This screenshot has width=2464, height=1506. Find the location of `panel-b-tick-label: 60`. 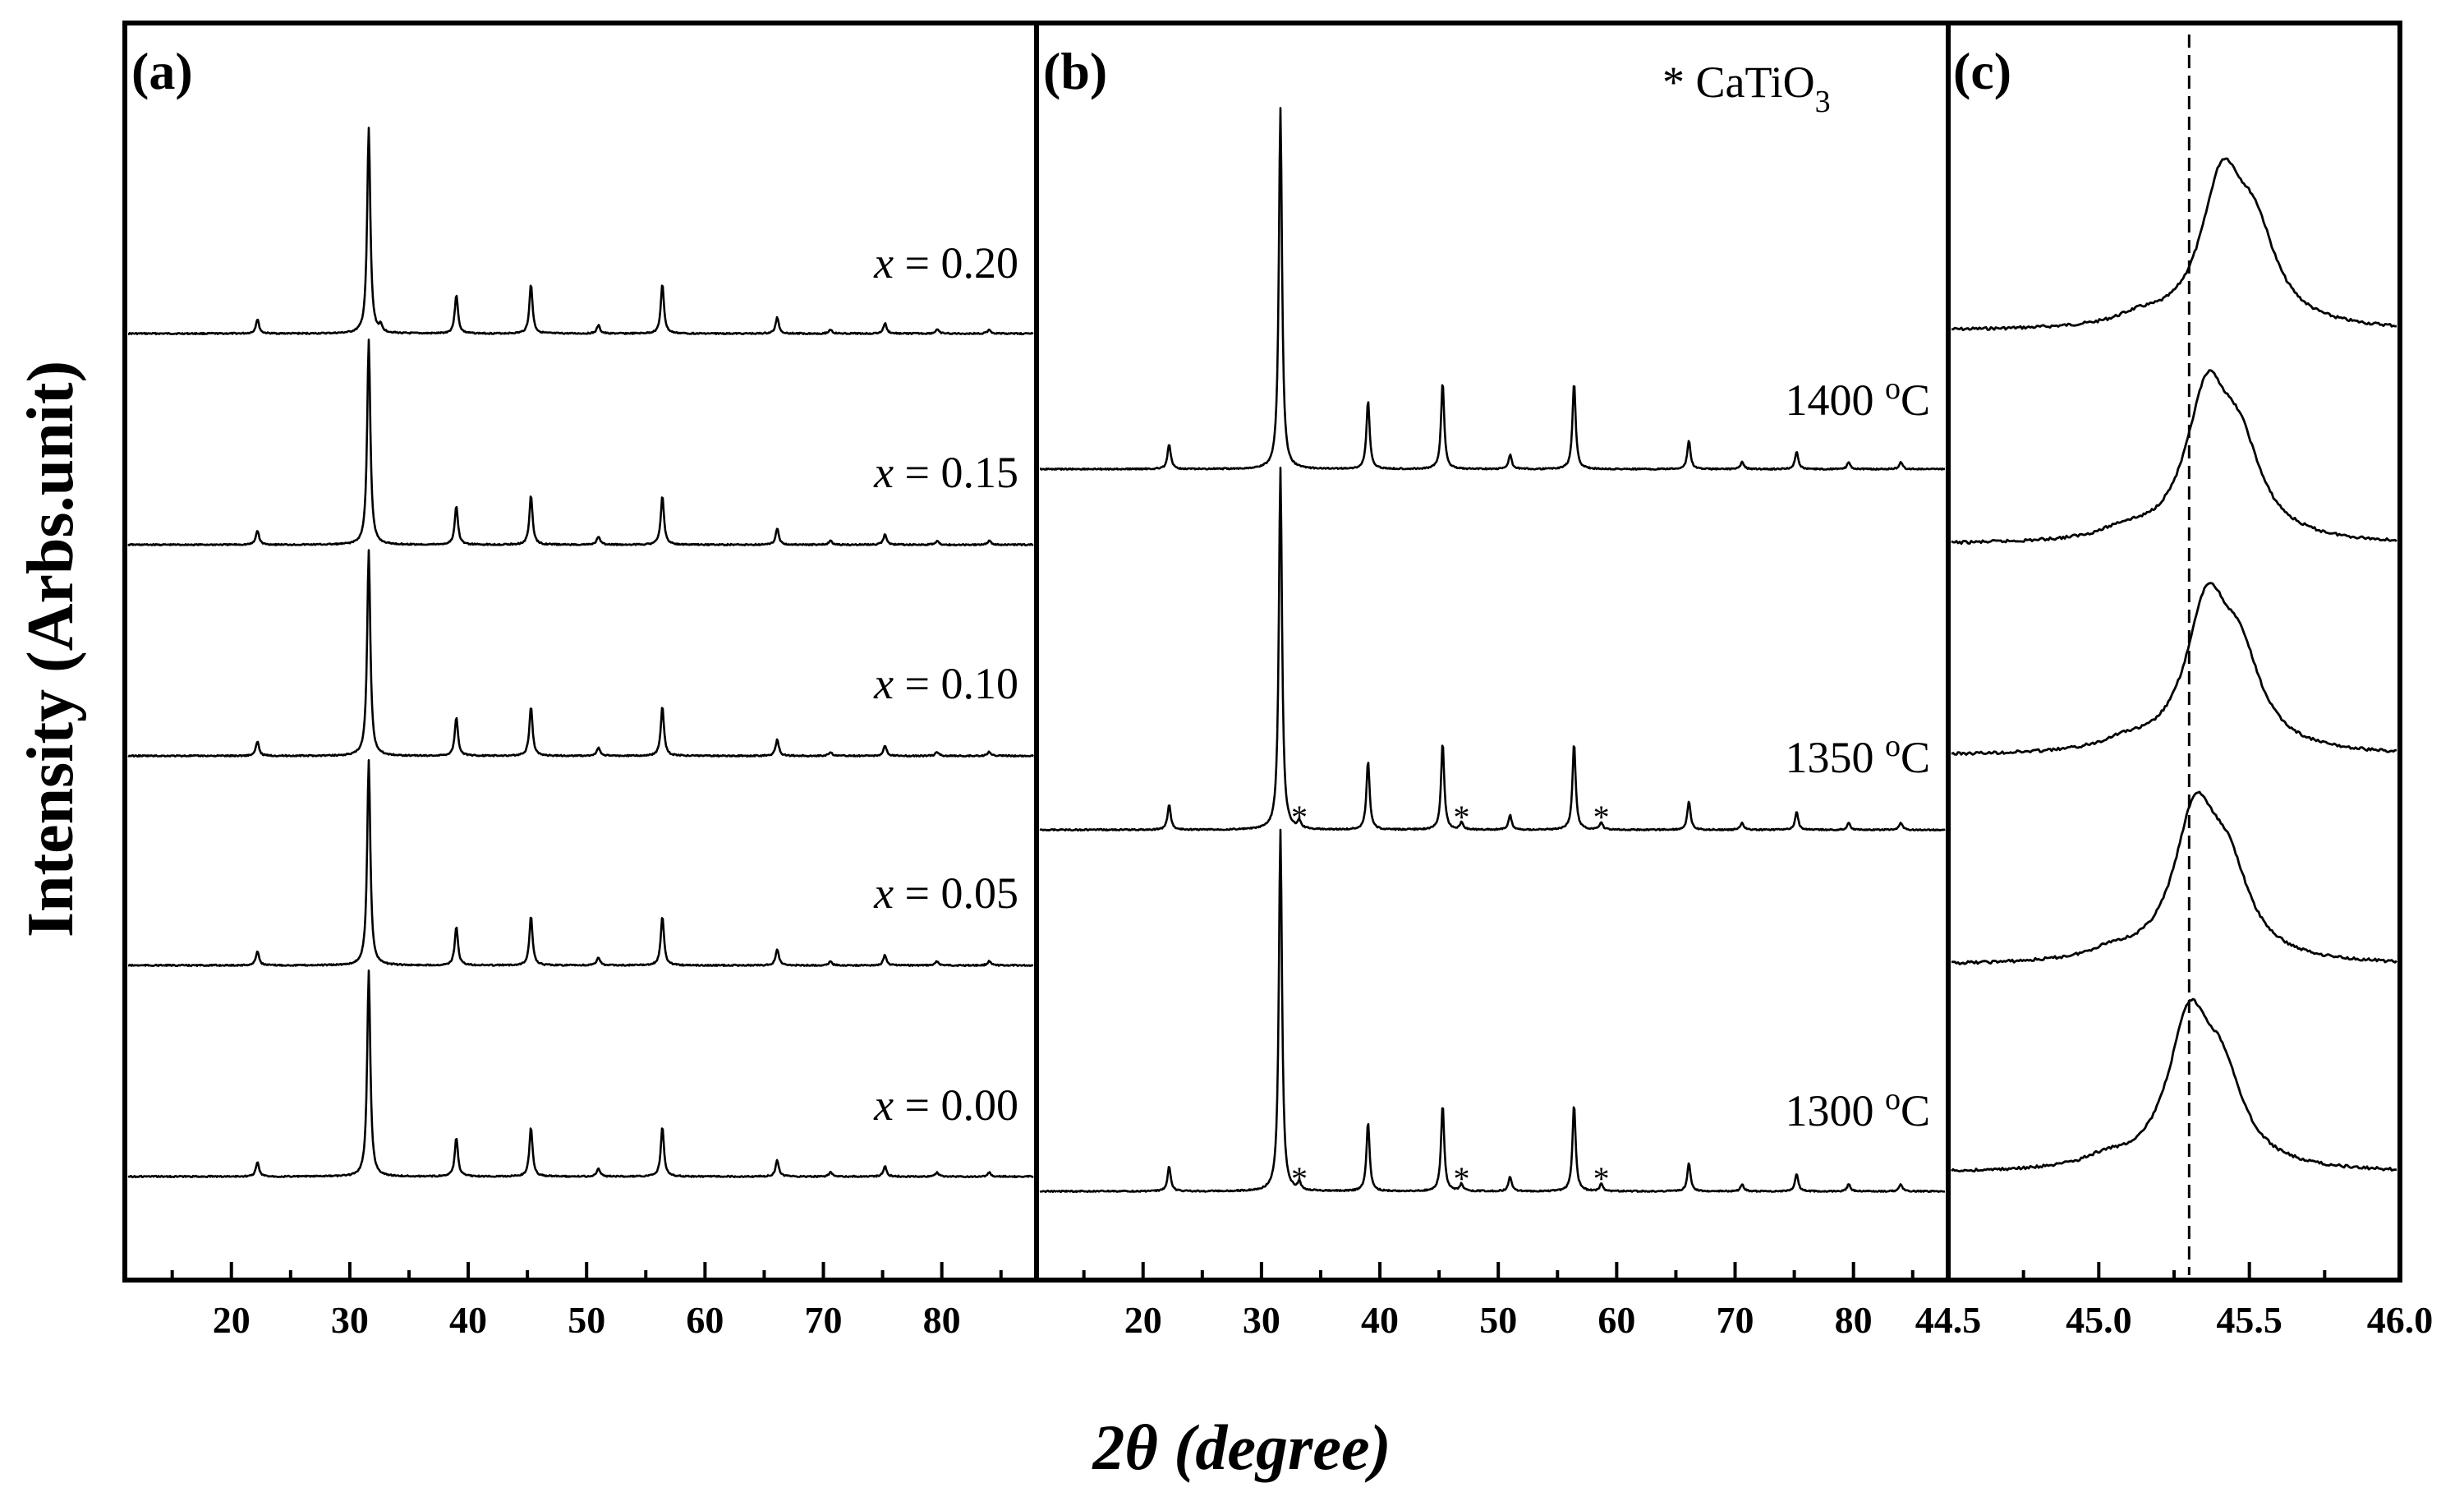

panel-b-tick-label: 60 is located at coordinates (1616, 1320).